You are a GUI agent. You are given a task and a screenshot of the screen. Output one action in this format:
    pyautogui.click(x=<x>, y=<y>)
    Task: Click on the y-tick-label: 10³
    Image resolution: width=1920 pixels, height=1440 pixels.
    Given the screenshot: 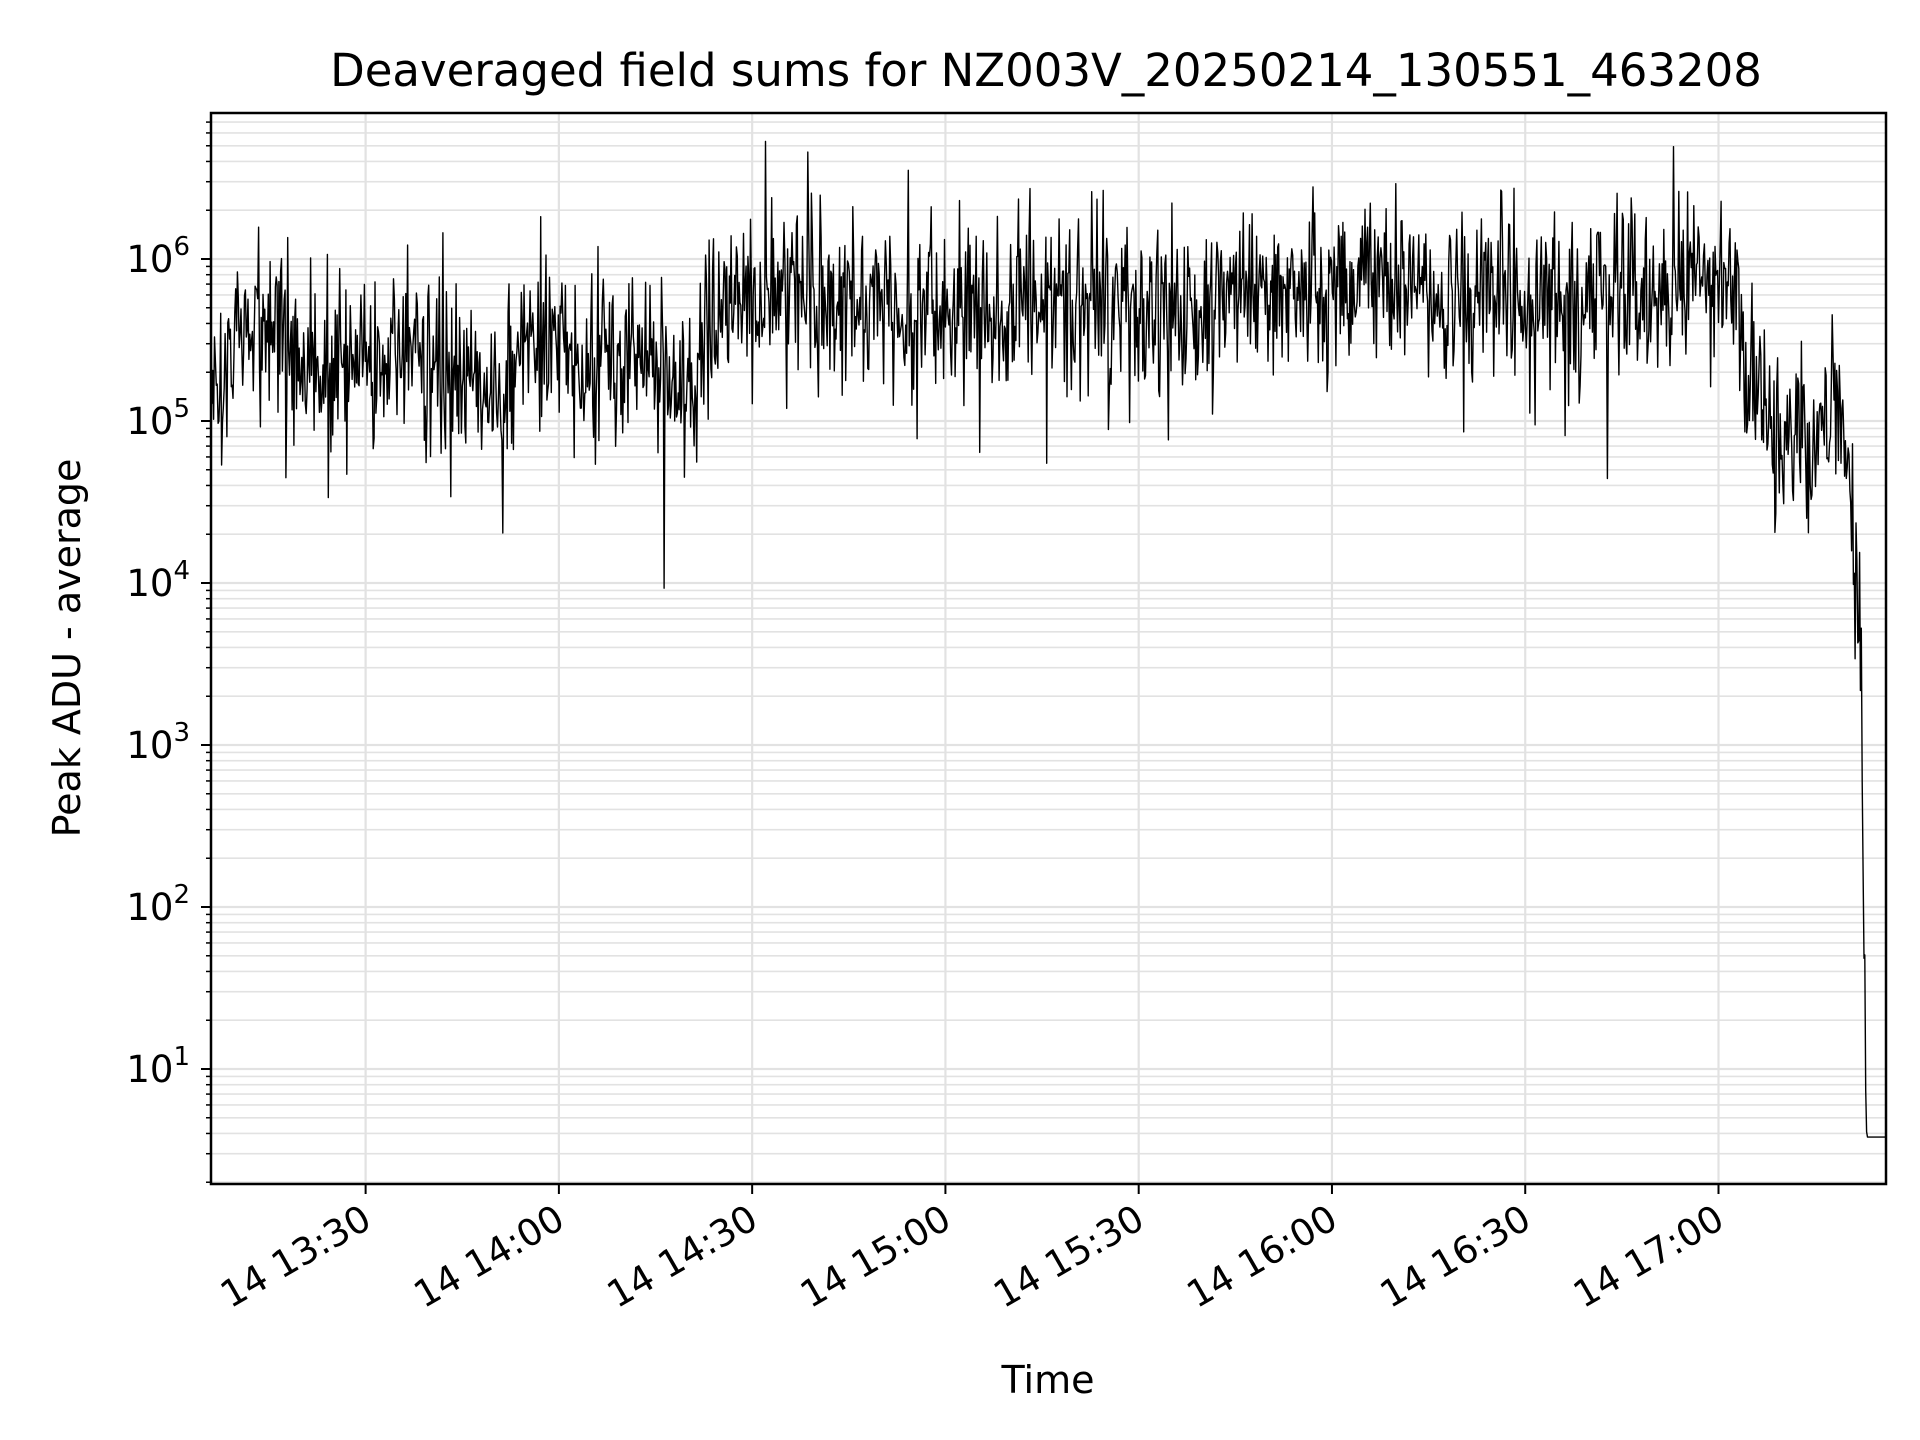 What is the action you would take?
    pyautogui.click(x=158, y=742)
    